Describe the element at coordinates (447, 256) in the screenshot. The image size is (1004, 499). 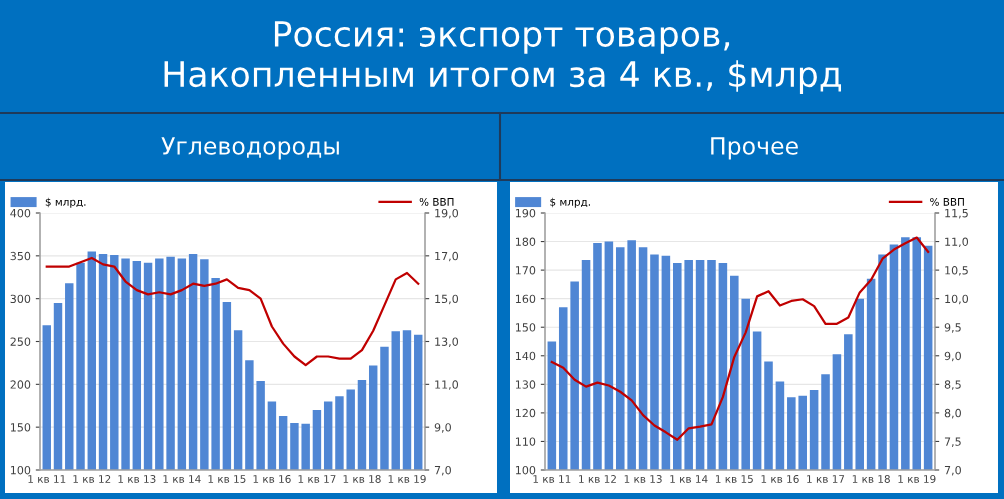
I see `y2-tick-label: 17,0` at that location.